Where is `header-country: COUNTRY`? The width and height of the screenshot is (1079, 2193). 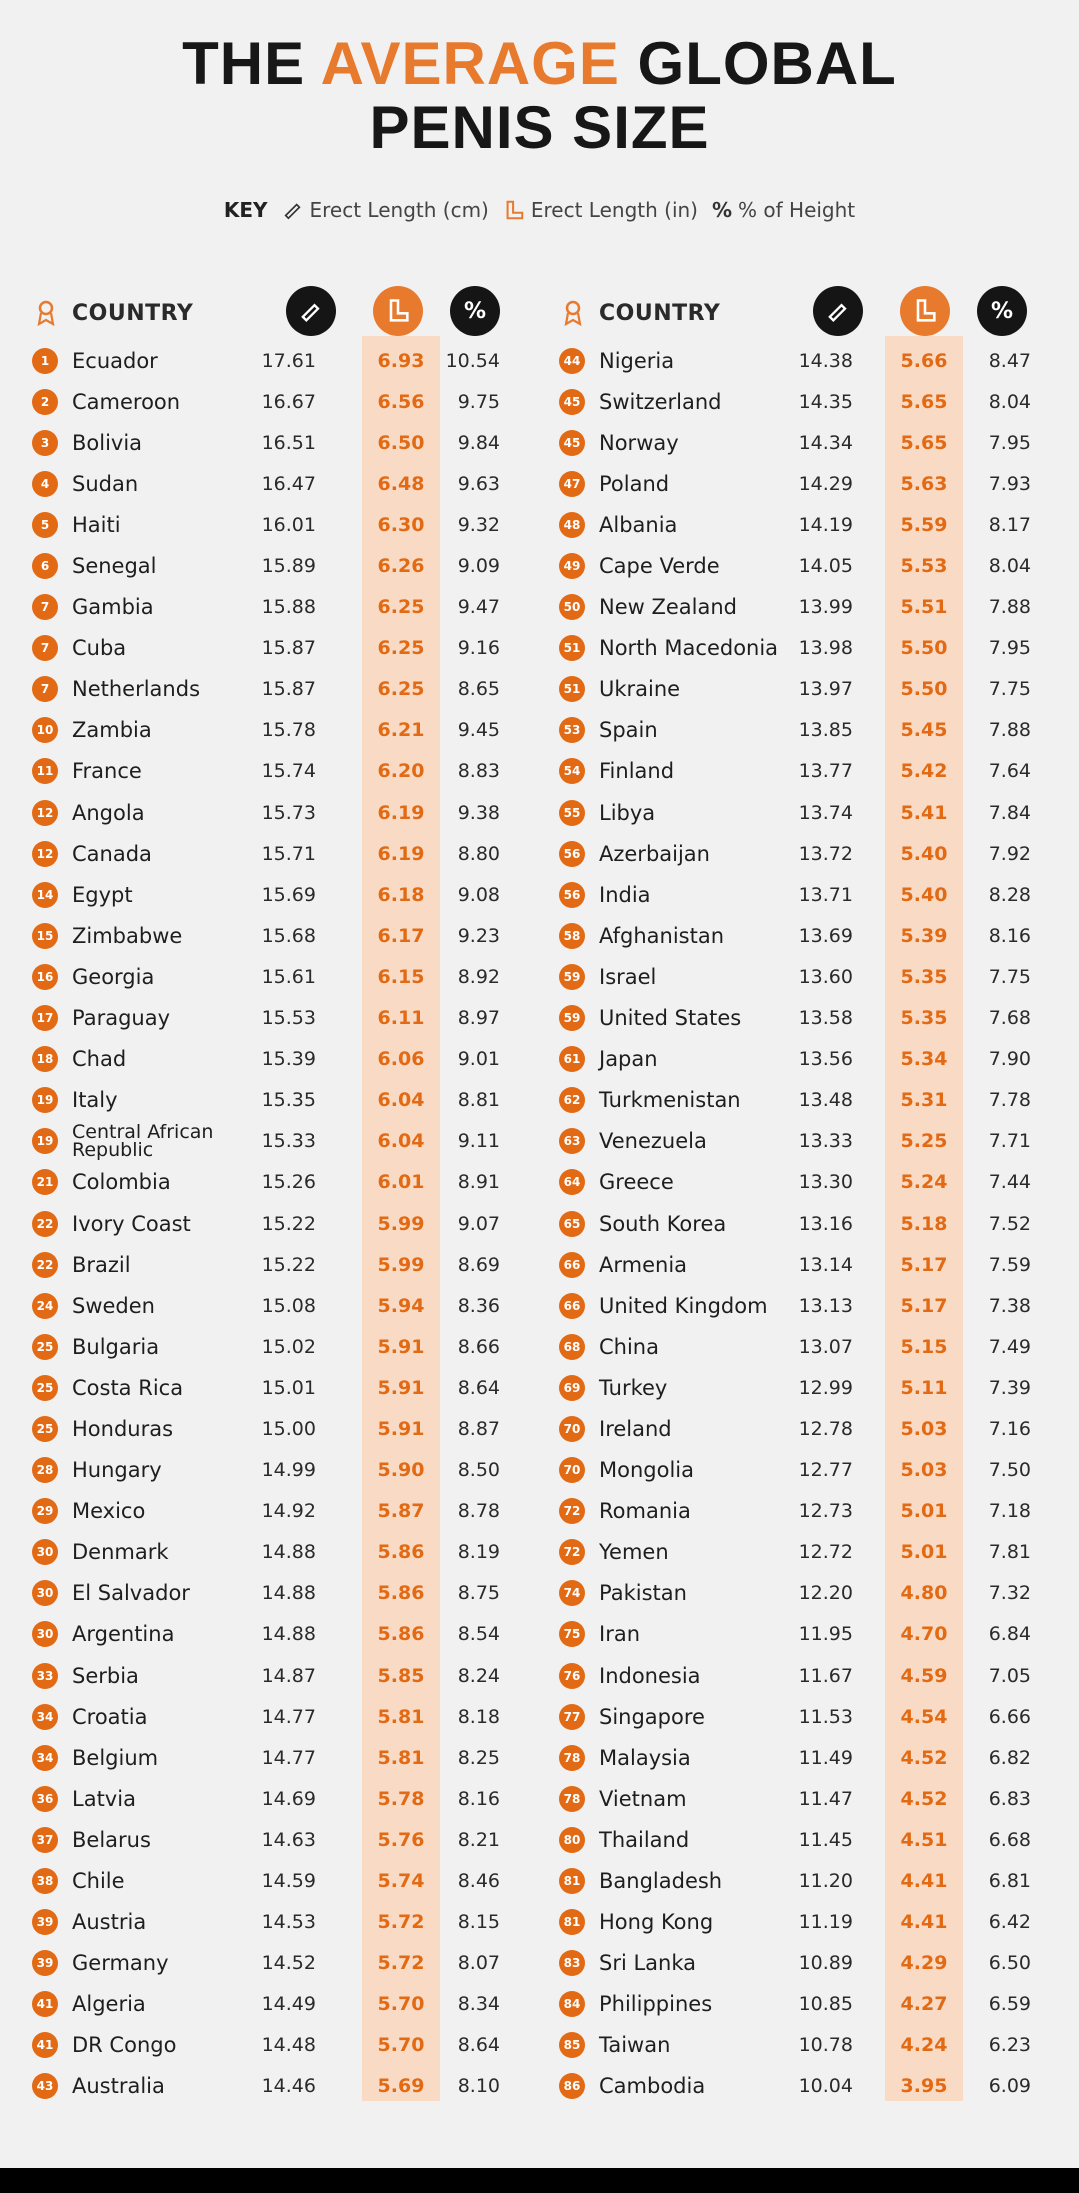
header-country: COUNTRY is located at coordinates (133, 313).